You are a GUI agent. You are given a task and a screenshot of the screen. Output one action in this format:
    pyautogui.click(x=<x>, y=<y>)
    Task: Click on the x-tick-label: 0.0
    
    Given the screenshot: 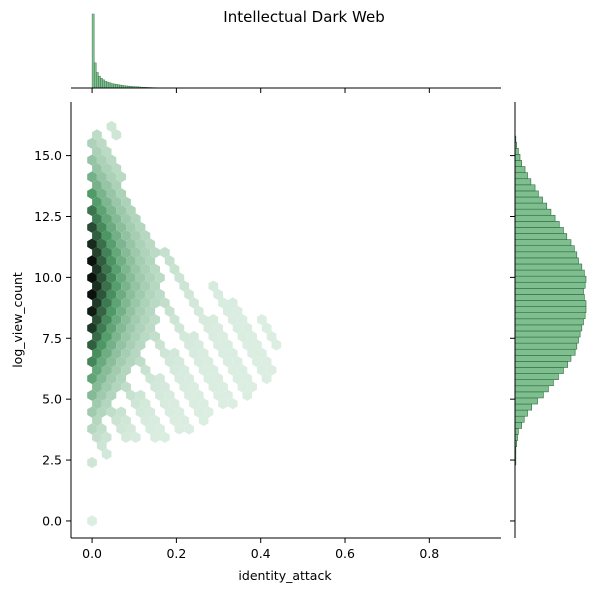 What is the action you would take?
    pyautogui.click(x=92, y=553)
    